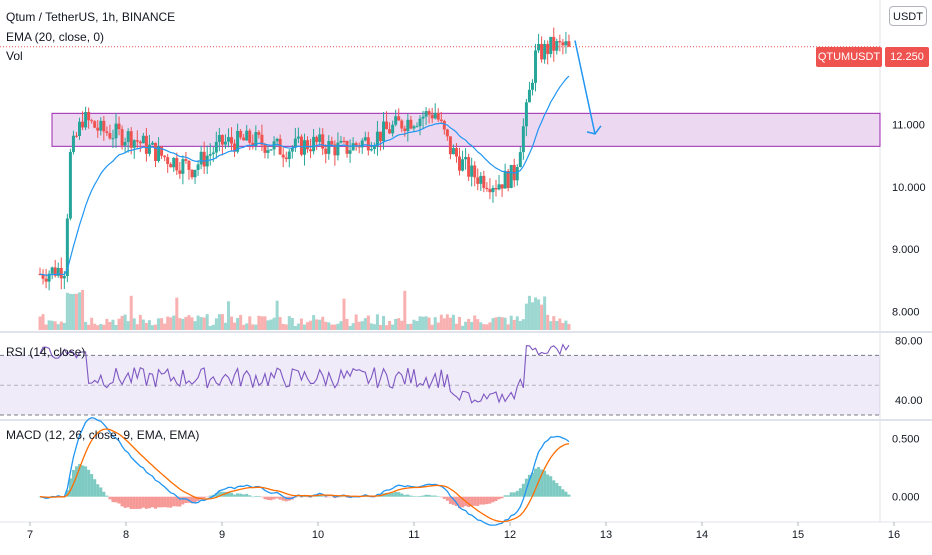 This screenshot has height=555, width=932. Describe the element at coordinates (14, 56) in the screenshot. I see `volume-legend: Vol` at that location.